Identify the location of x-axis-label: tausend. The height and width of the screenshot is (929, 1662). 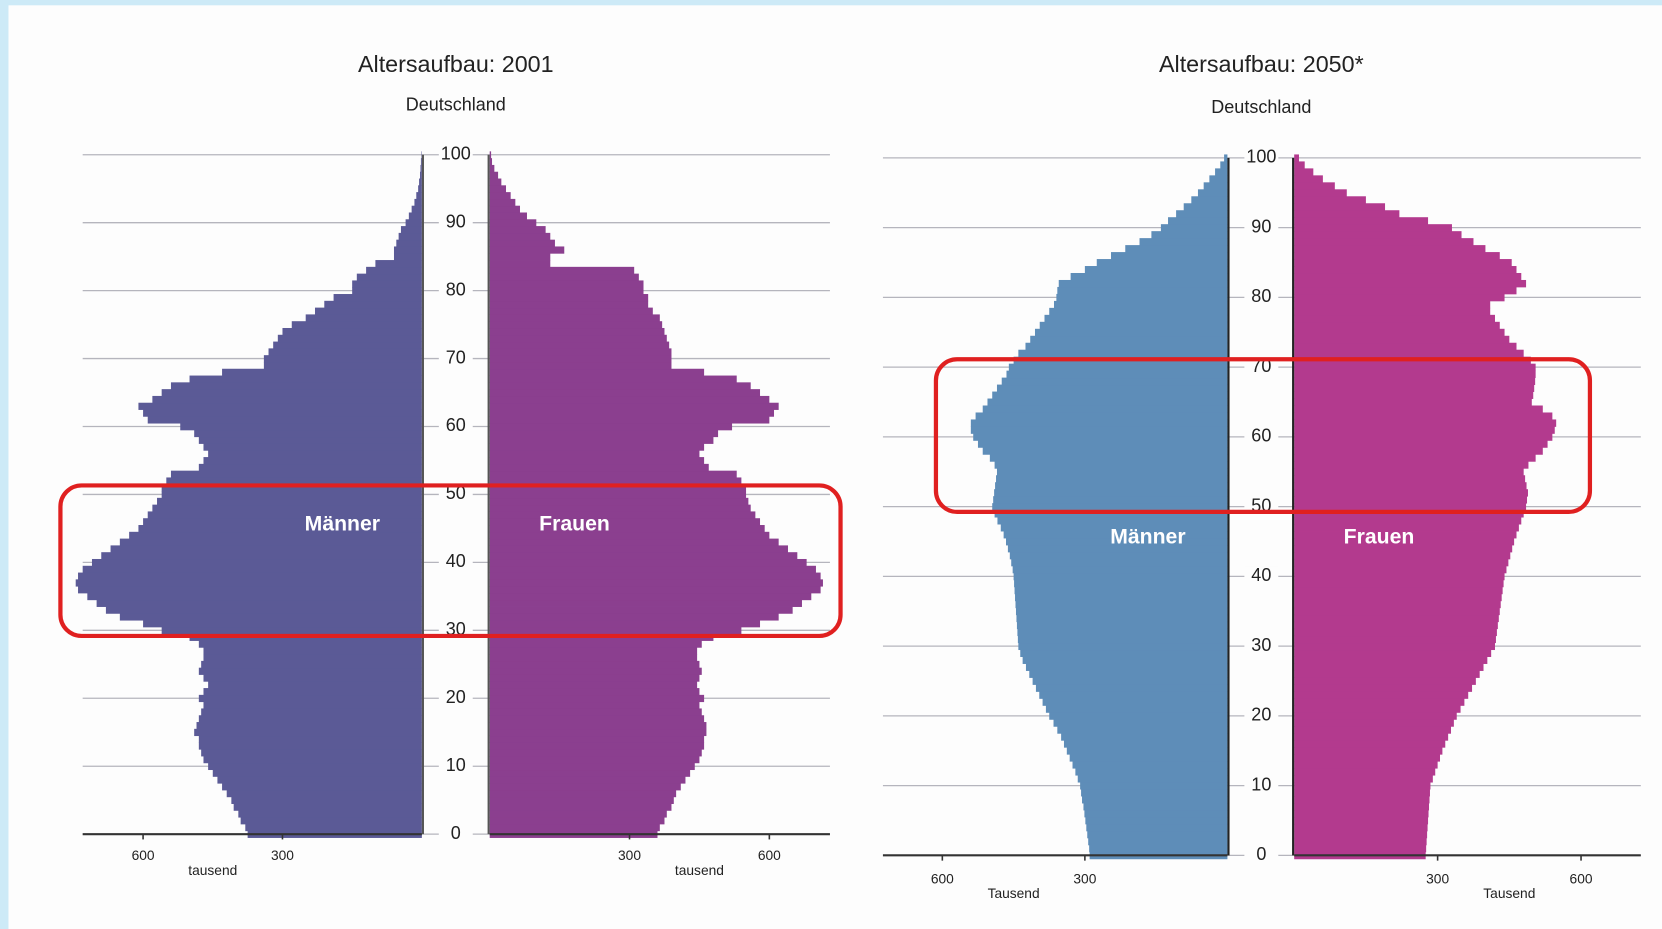
(699, 870).